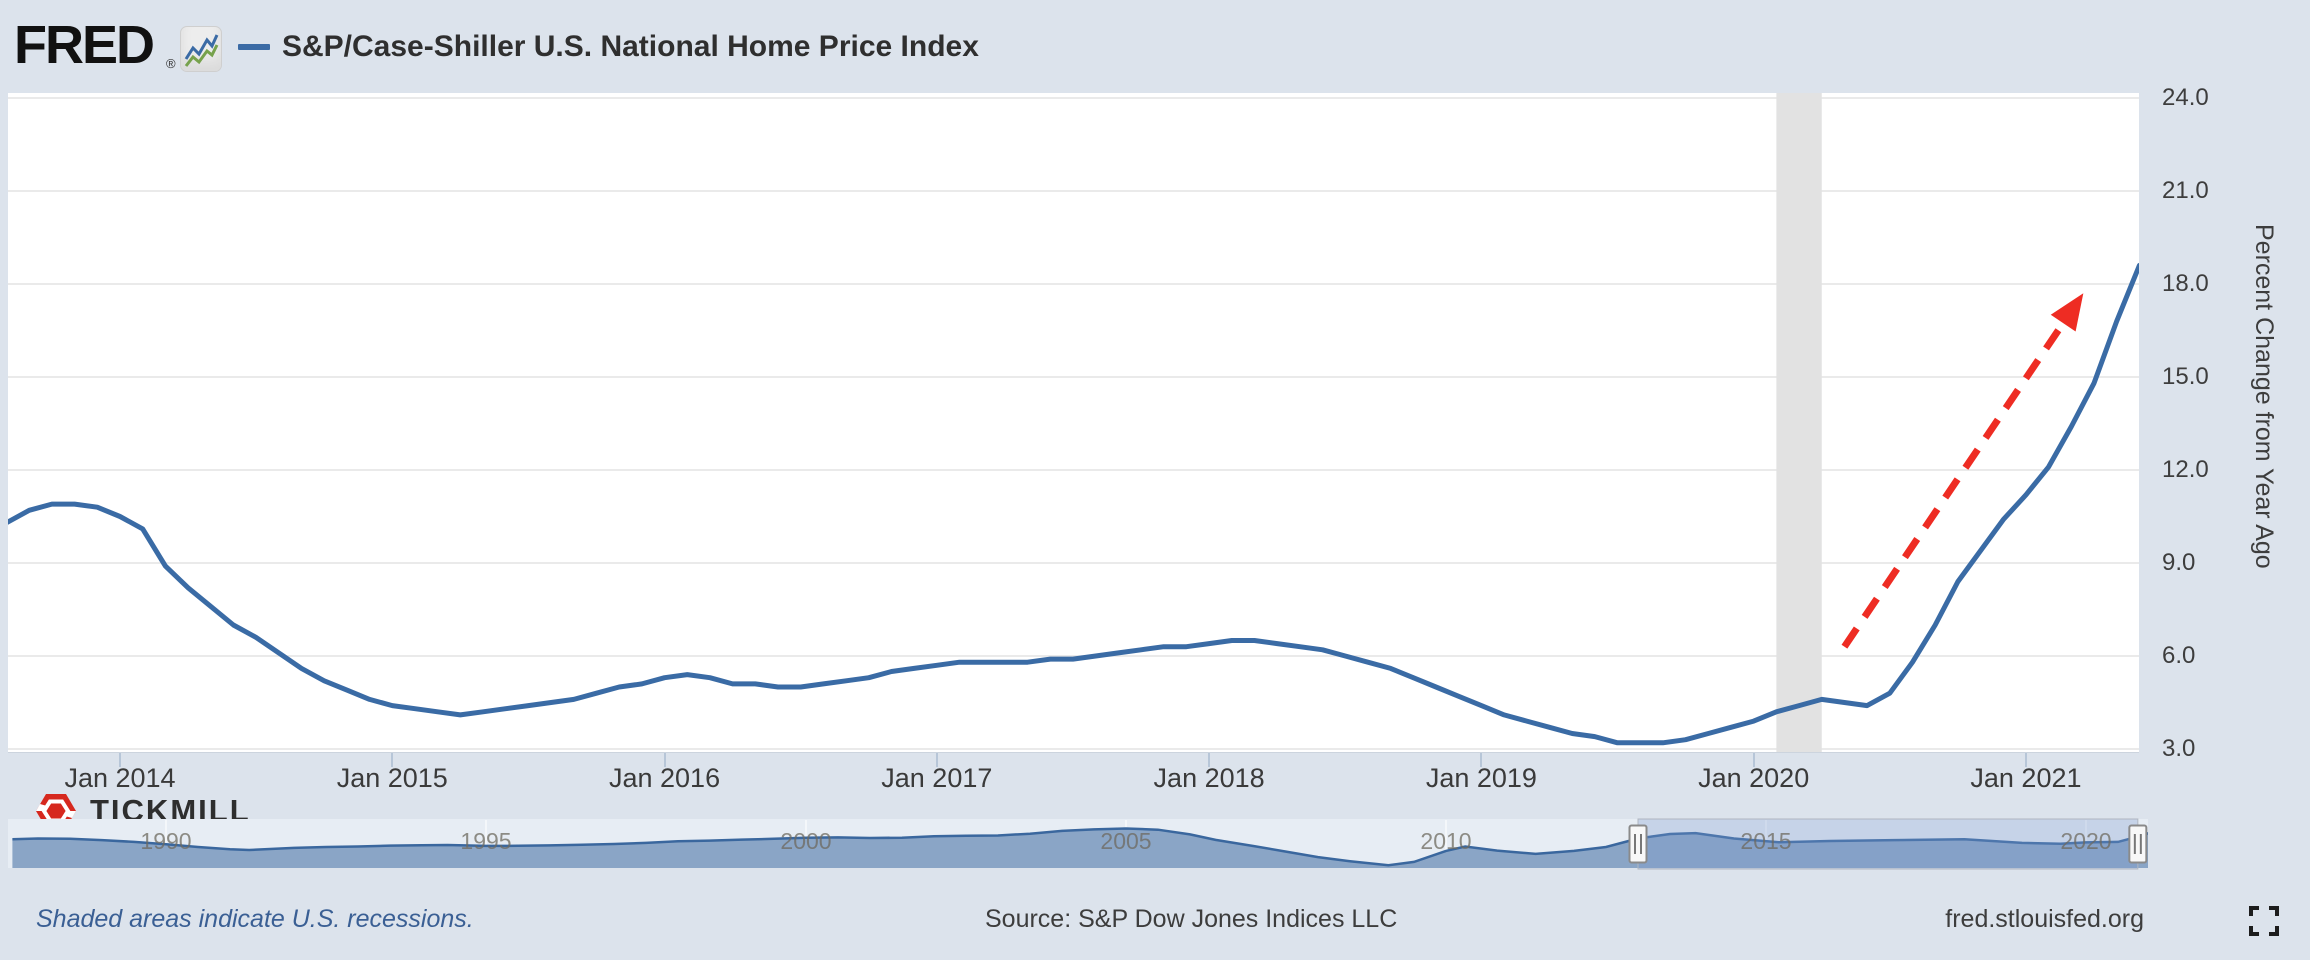 The height and width of the screenshot is (960, 2310). I want to click on x-tick-label: Jan 2017, so click(937, 778).